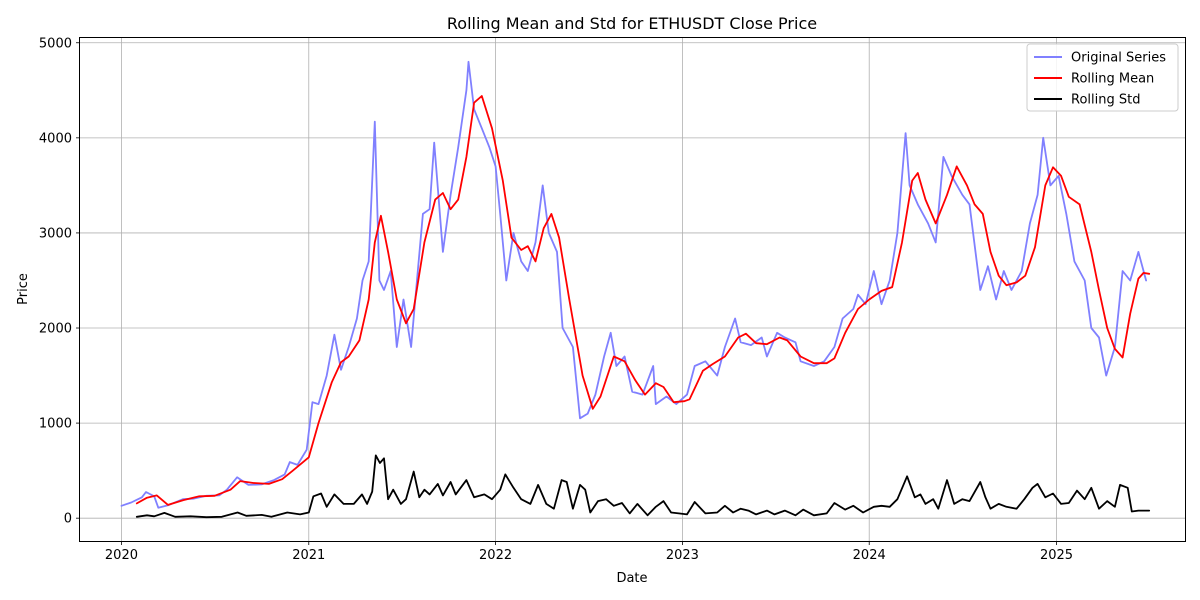 This screenshot has height=600, width=1200. Describe the element at coordinates (55, 43) in the screenshot. I see `y-tick-label: 5000` at that location.